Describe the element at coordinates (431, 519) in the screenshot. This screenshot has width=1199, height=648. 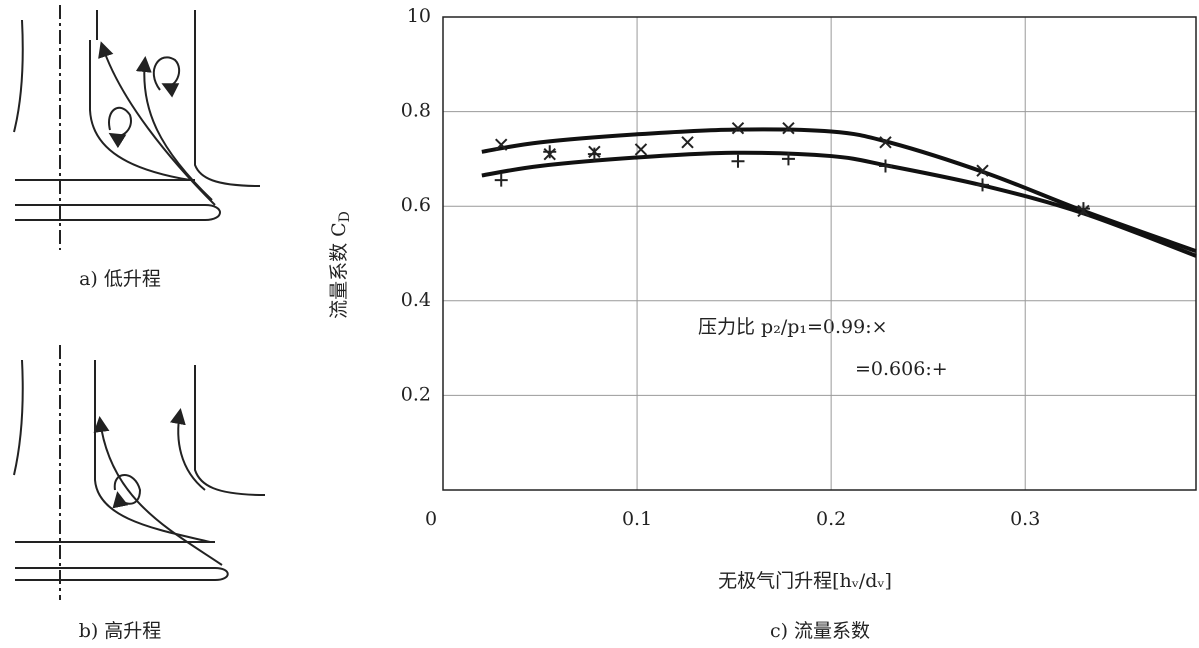
I see `x-tick-label: 0` at that location.